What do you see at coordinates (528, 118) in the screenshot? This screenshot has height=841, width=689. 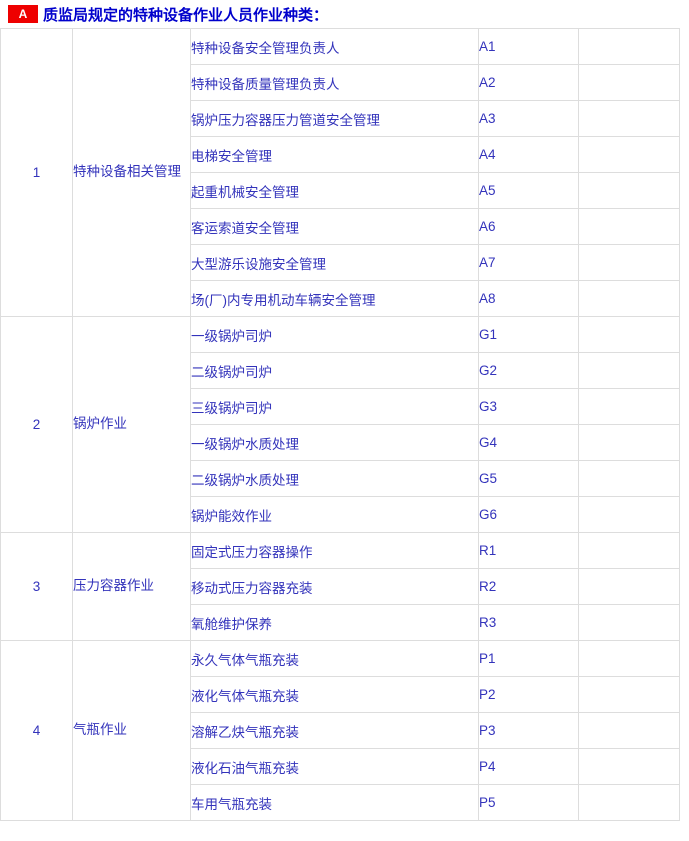 I see `job-code-cell: A3` at bounding box center [528, 118].